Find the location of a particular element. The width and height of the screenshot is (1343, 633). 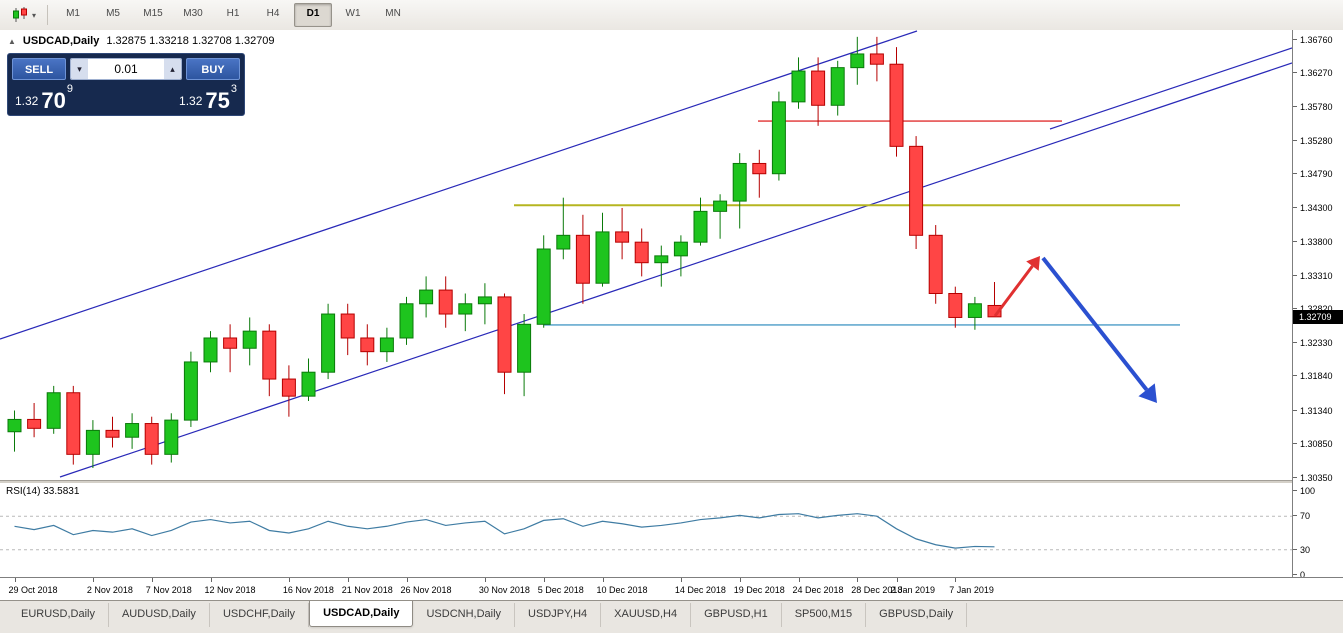

time-axis-label: 7 Nov 2018 is located at coordinates (168, 590).